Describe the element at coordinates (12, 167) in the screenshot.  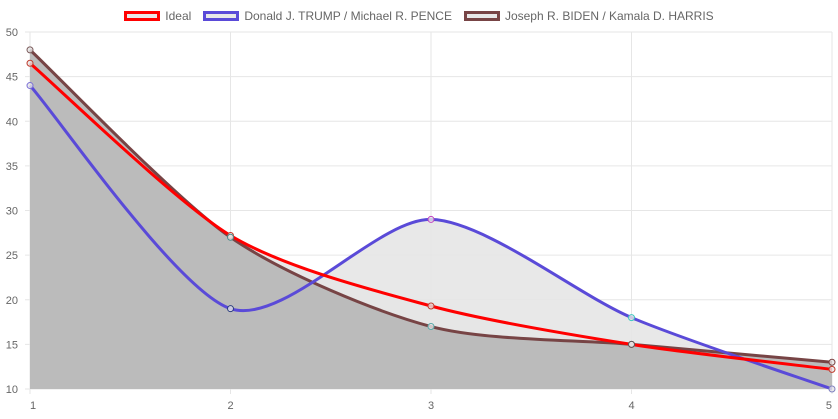
I see `y-tick-label: 35` at that location.